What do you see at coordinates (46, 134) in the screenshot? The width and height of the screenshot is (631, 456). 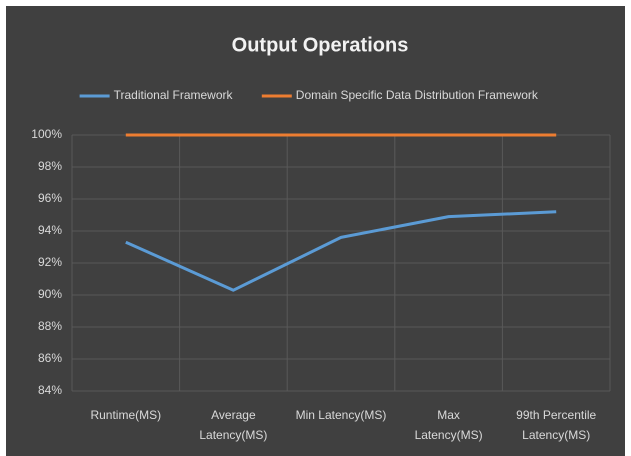 I see `y-tick-label: 100%` at bounding box center [46, 134].